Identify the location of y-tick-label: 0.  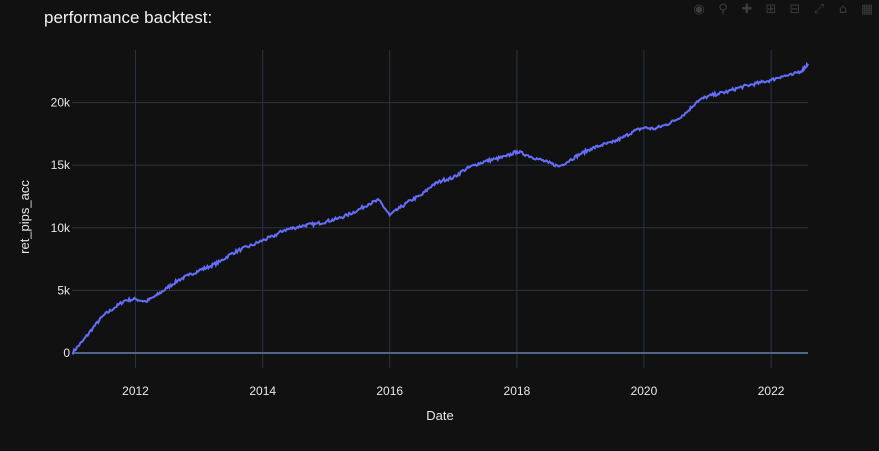
(66, 353).